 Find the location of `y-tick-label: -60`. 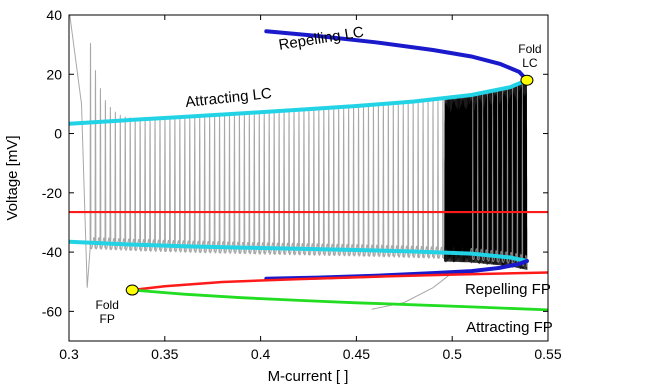

y-tick-label: -60 is located at coordinates (52, 311).